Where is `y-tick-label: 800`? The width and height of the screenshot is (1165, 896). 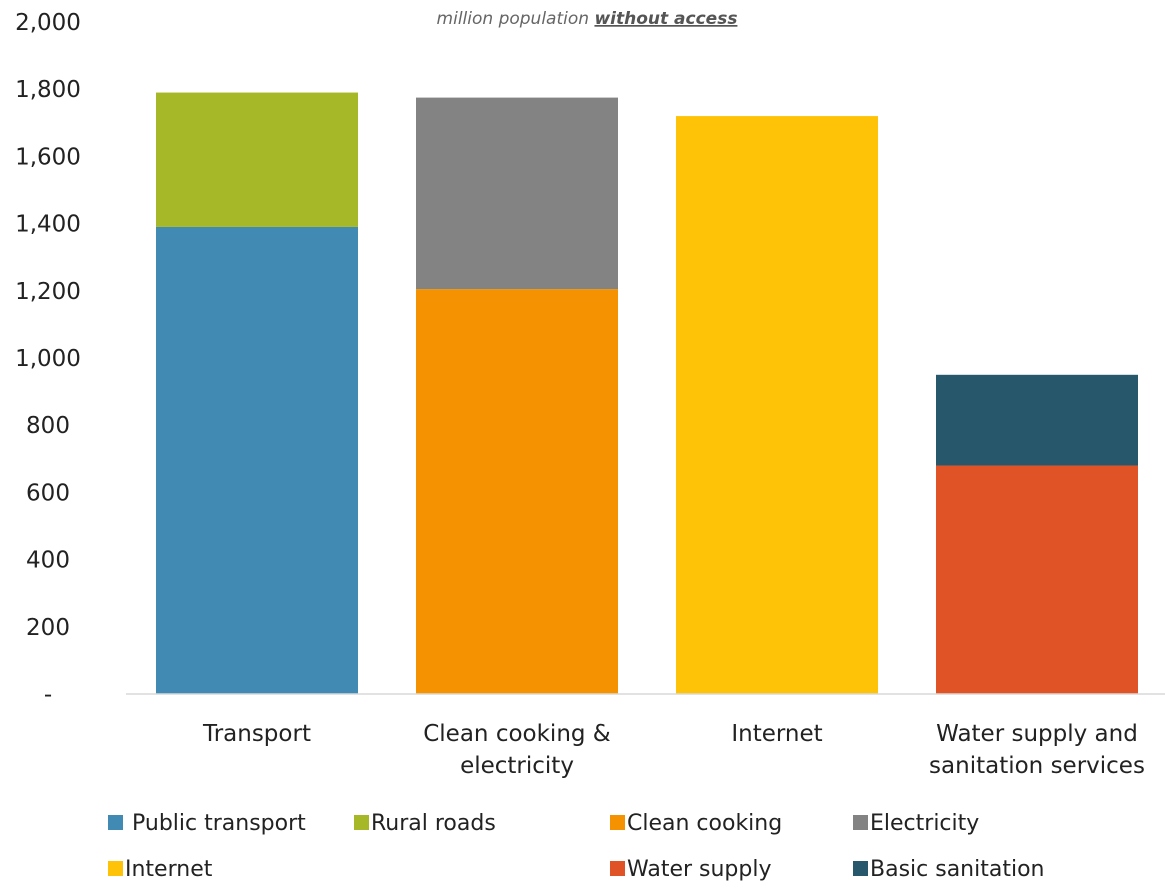
y-tick-label: 800 is located at coordinates (48, 426).